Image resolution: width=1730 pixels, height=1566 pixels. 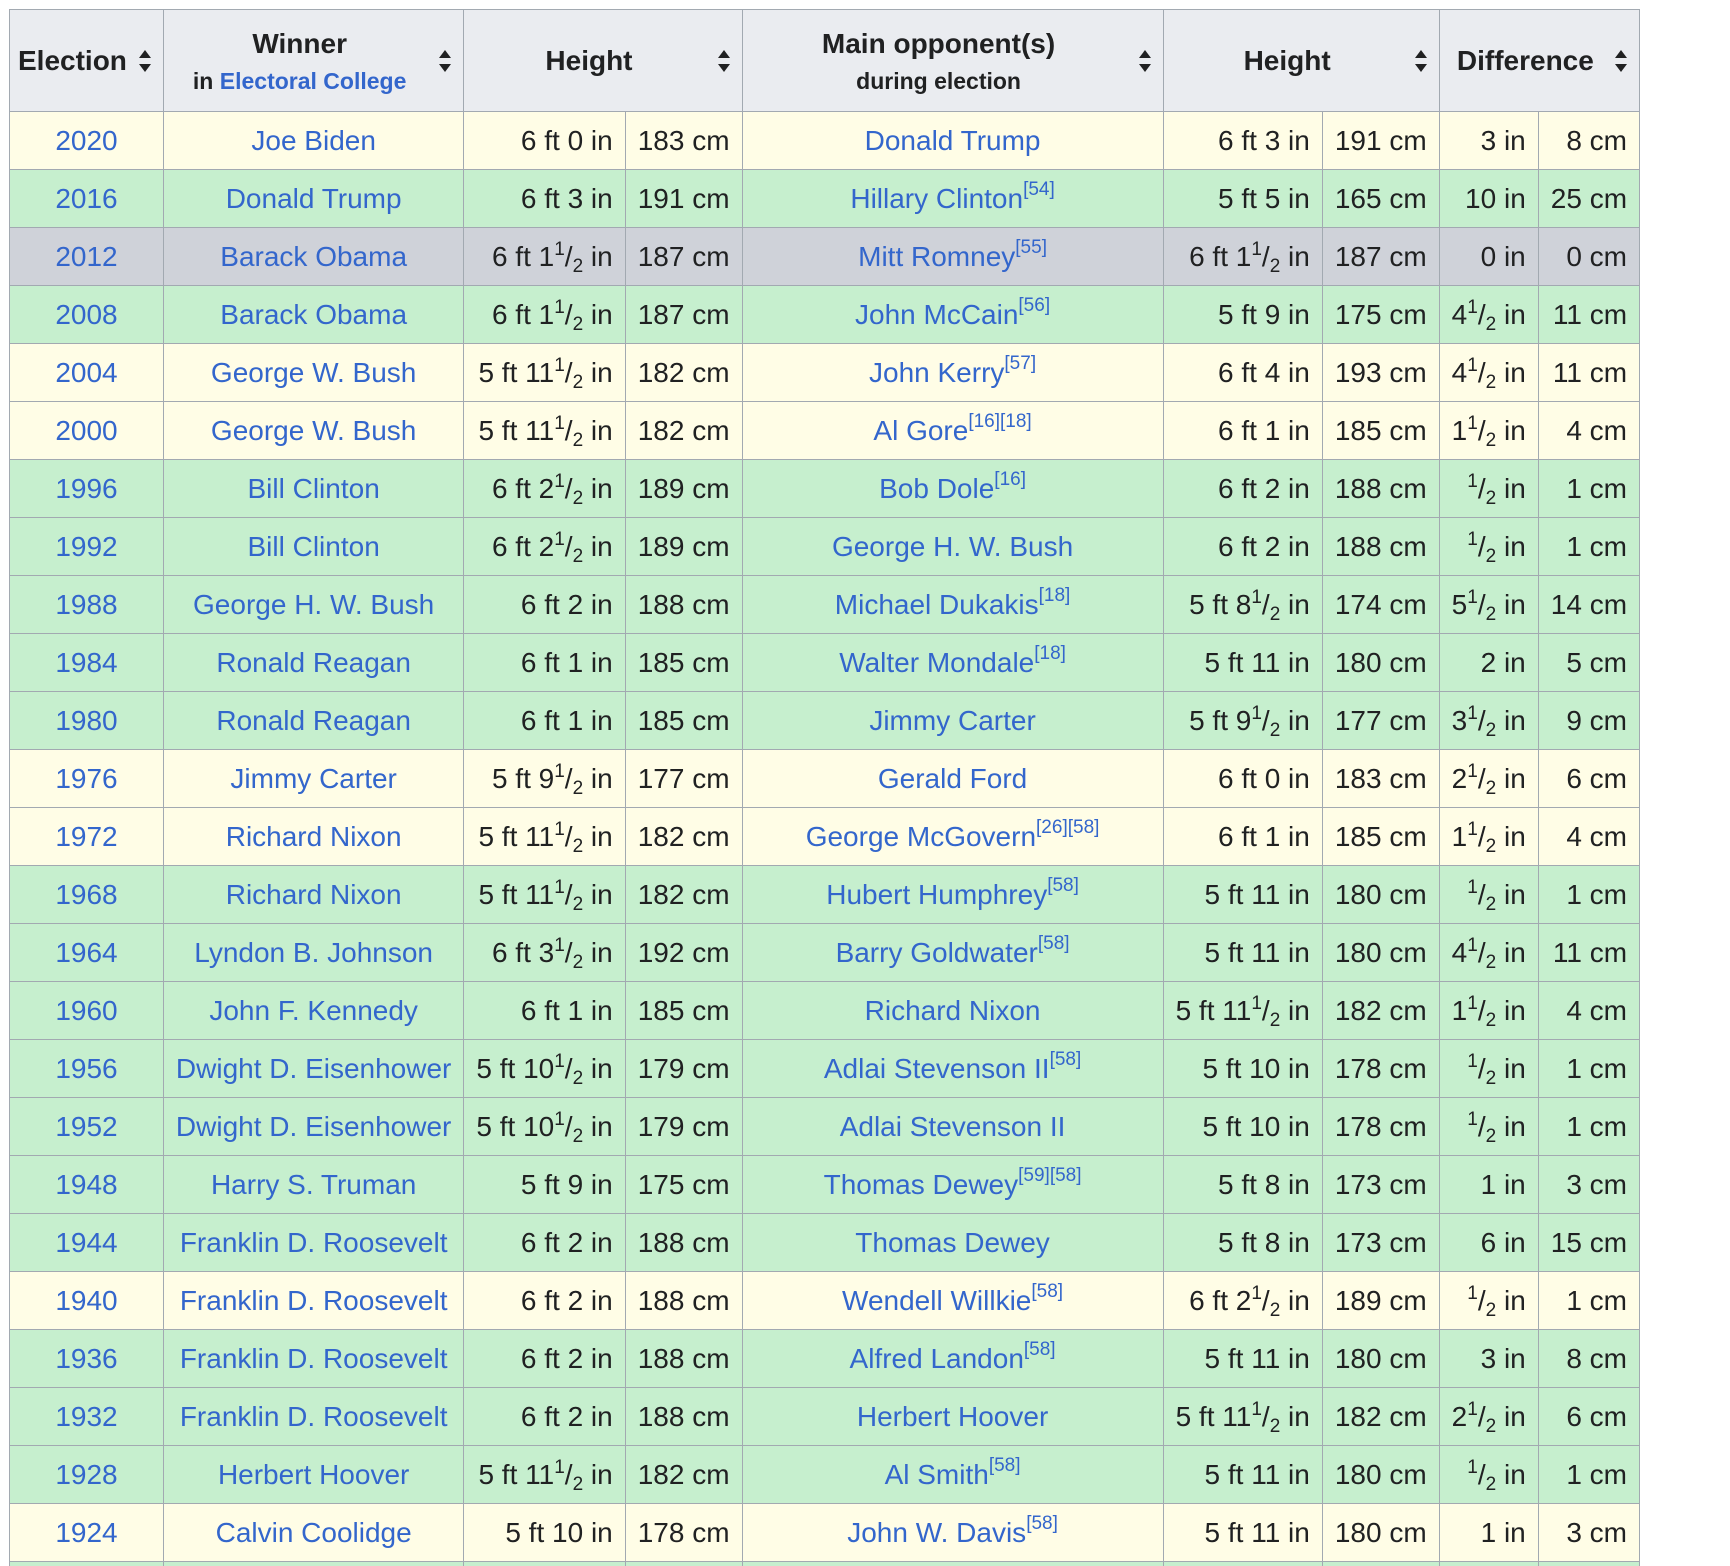 What do you see at coordinates (1050, 653) in the screenshot?
I see `reference-link: [18]` at bounding box center [1050, 653].